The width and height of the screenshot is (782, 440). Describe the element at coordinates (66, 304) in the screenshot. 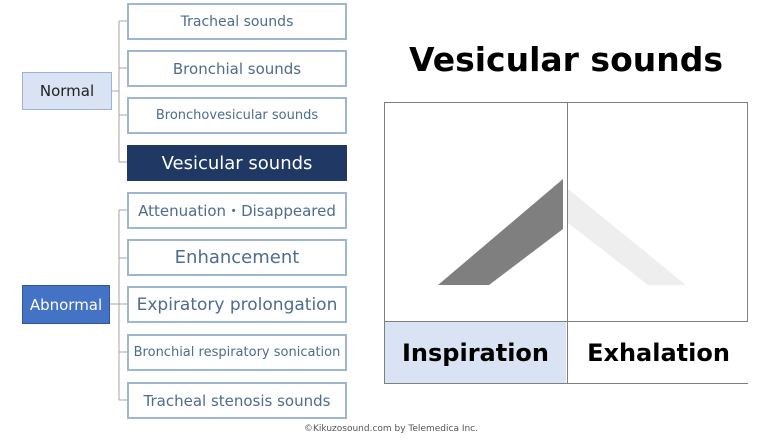

I see `category-abnormal: Abnormal` at that location.